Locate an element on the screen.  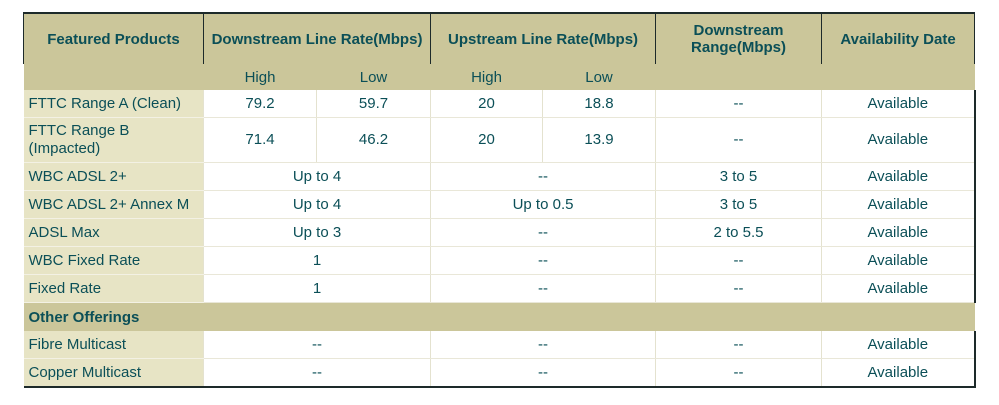
header-downstream-line-rate: Downstream Line Rate(Mbps) is located at coordinates (317, 38).